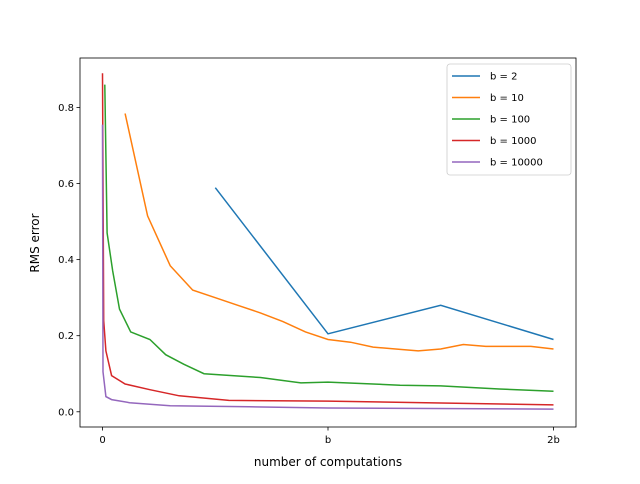 Image resolution: width=640 pixels, height=484 pixels. I want to click on y-axis-label: RMS error, so click(35, 242).